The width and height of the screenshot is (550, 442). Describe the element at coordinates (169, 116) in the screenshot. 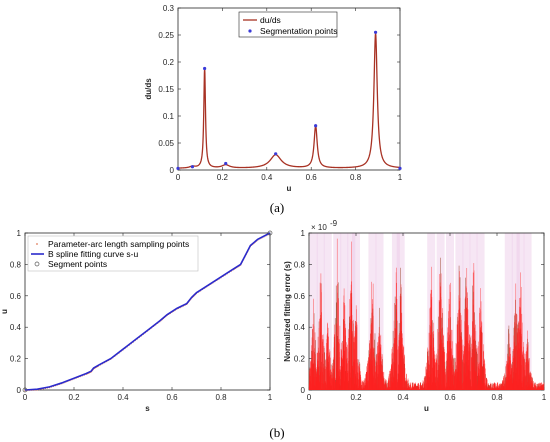

I see `y-tick-label: 0.1` at that location.